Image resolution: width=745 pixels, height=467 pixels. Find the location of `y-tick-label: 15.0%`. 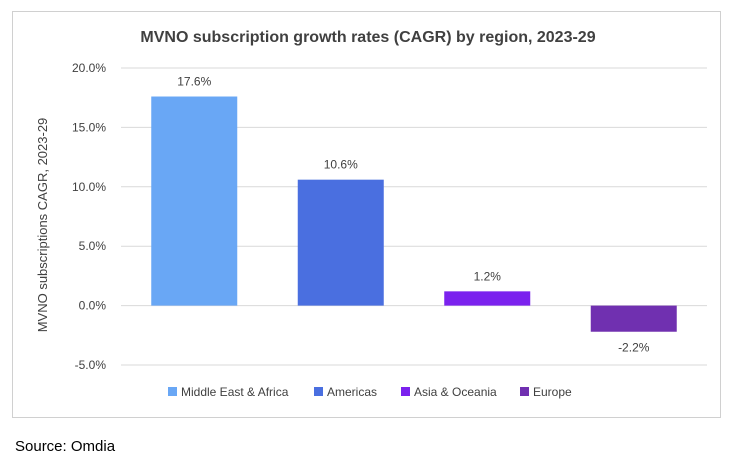

y-tick-label: 15.0% is located at coordinates (89, 127).